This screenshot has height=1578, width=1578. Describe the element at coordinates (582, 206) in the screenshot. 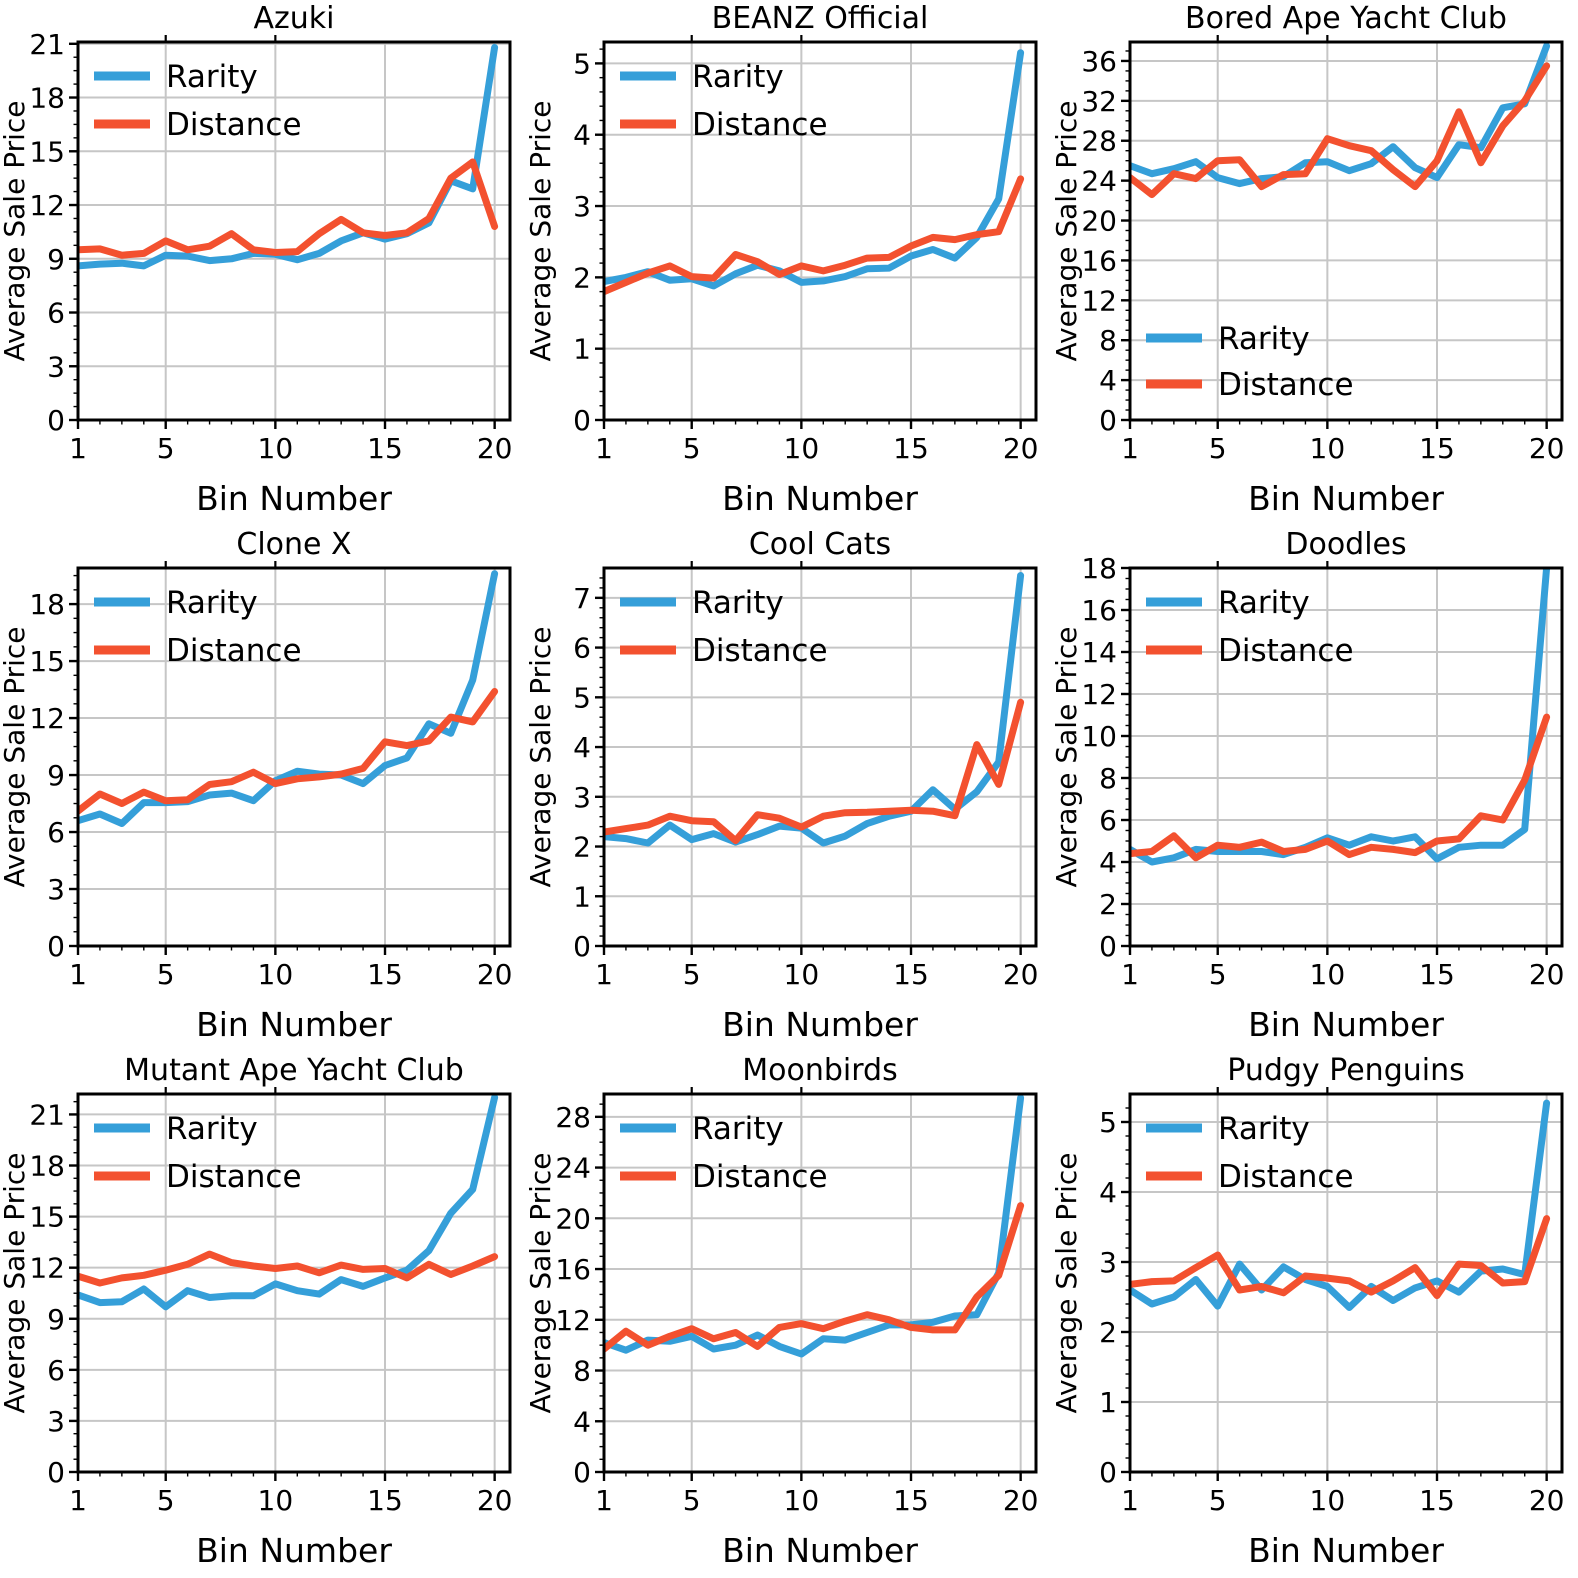

I see `y-tick-label: 3` at that location.